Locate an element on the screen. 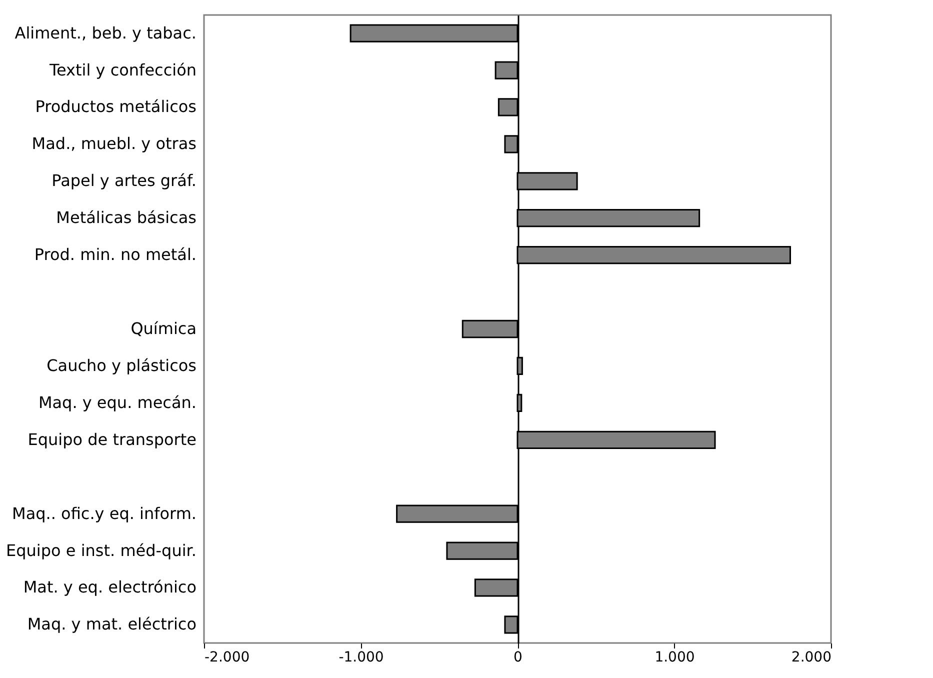 This screenshot has height=678, width=933. x-tick-label: 2.000 is located at coordinates (811, 658).